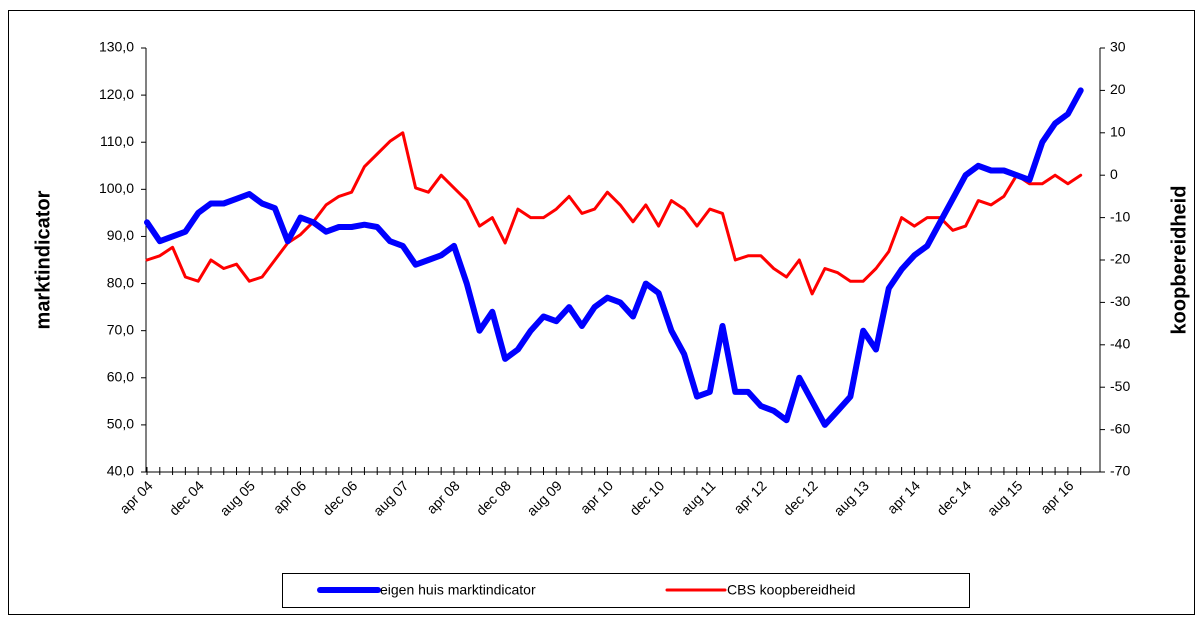  Describe the element at coordinates (626, 590) in the screenshot. I see `legend-box` at that location.